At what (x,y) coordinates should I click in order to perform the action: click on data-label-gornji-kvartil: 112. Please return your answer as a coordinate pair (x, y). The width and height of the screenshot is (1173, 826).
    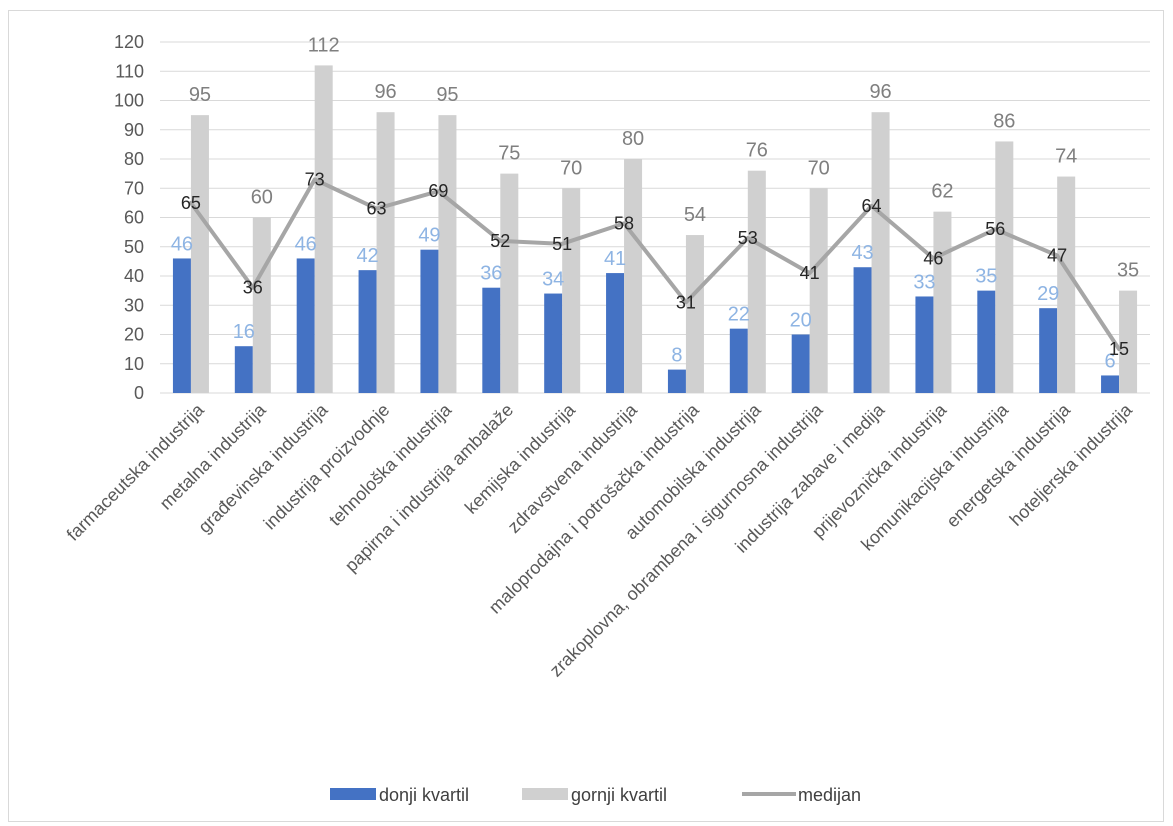
    Looking at the image, I should click on (324, 45).